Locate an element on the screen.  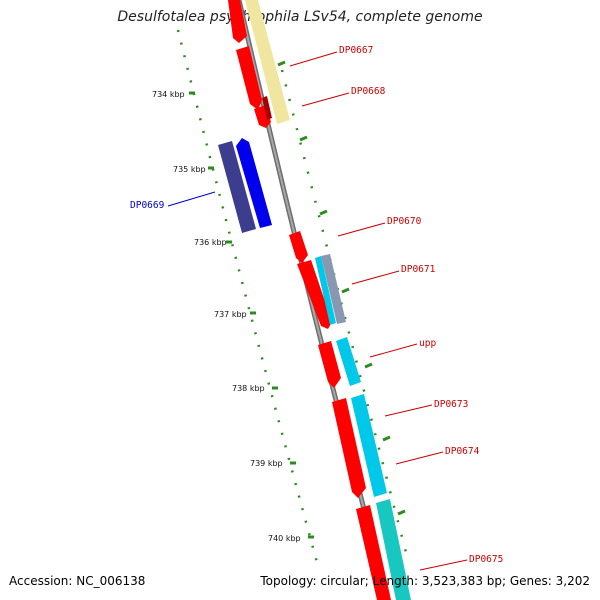
tick-label-738: 738 kbp is located at coordinates (248, 388).